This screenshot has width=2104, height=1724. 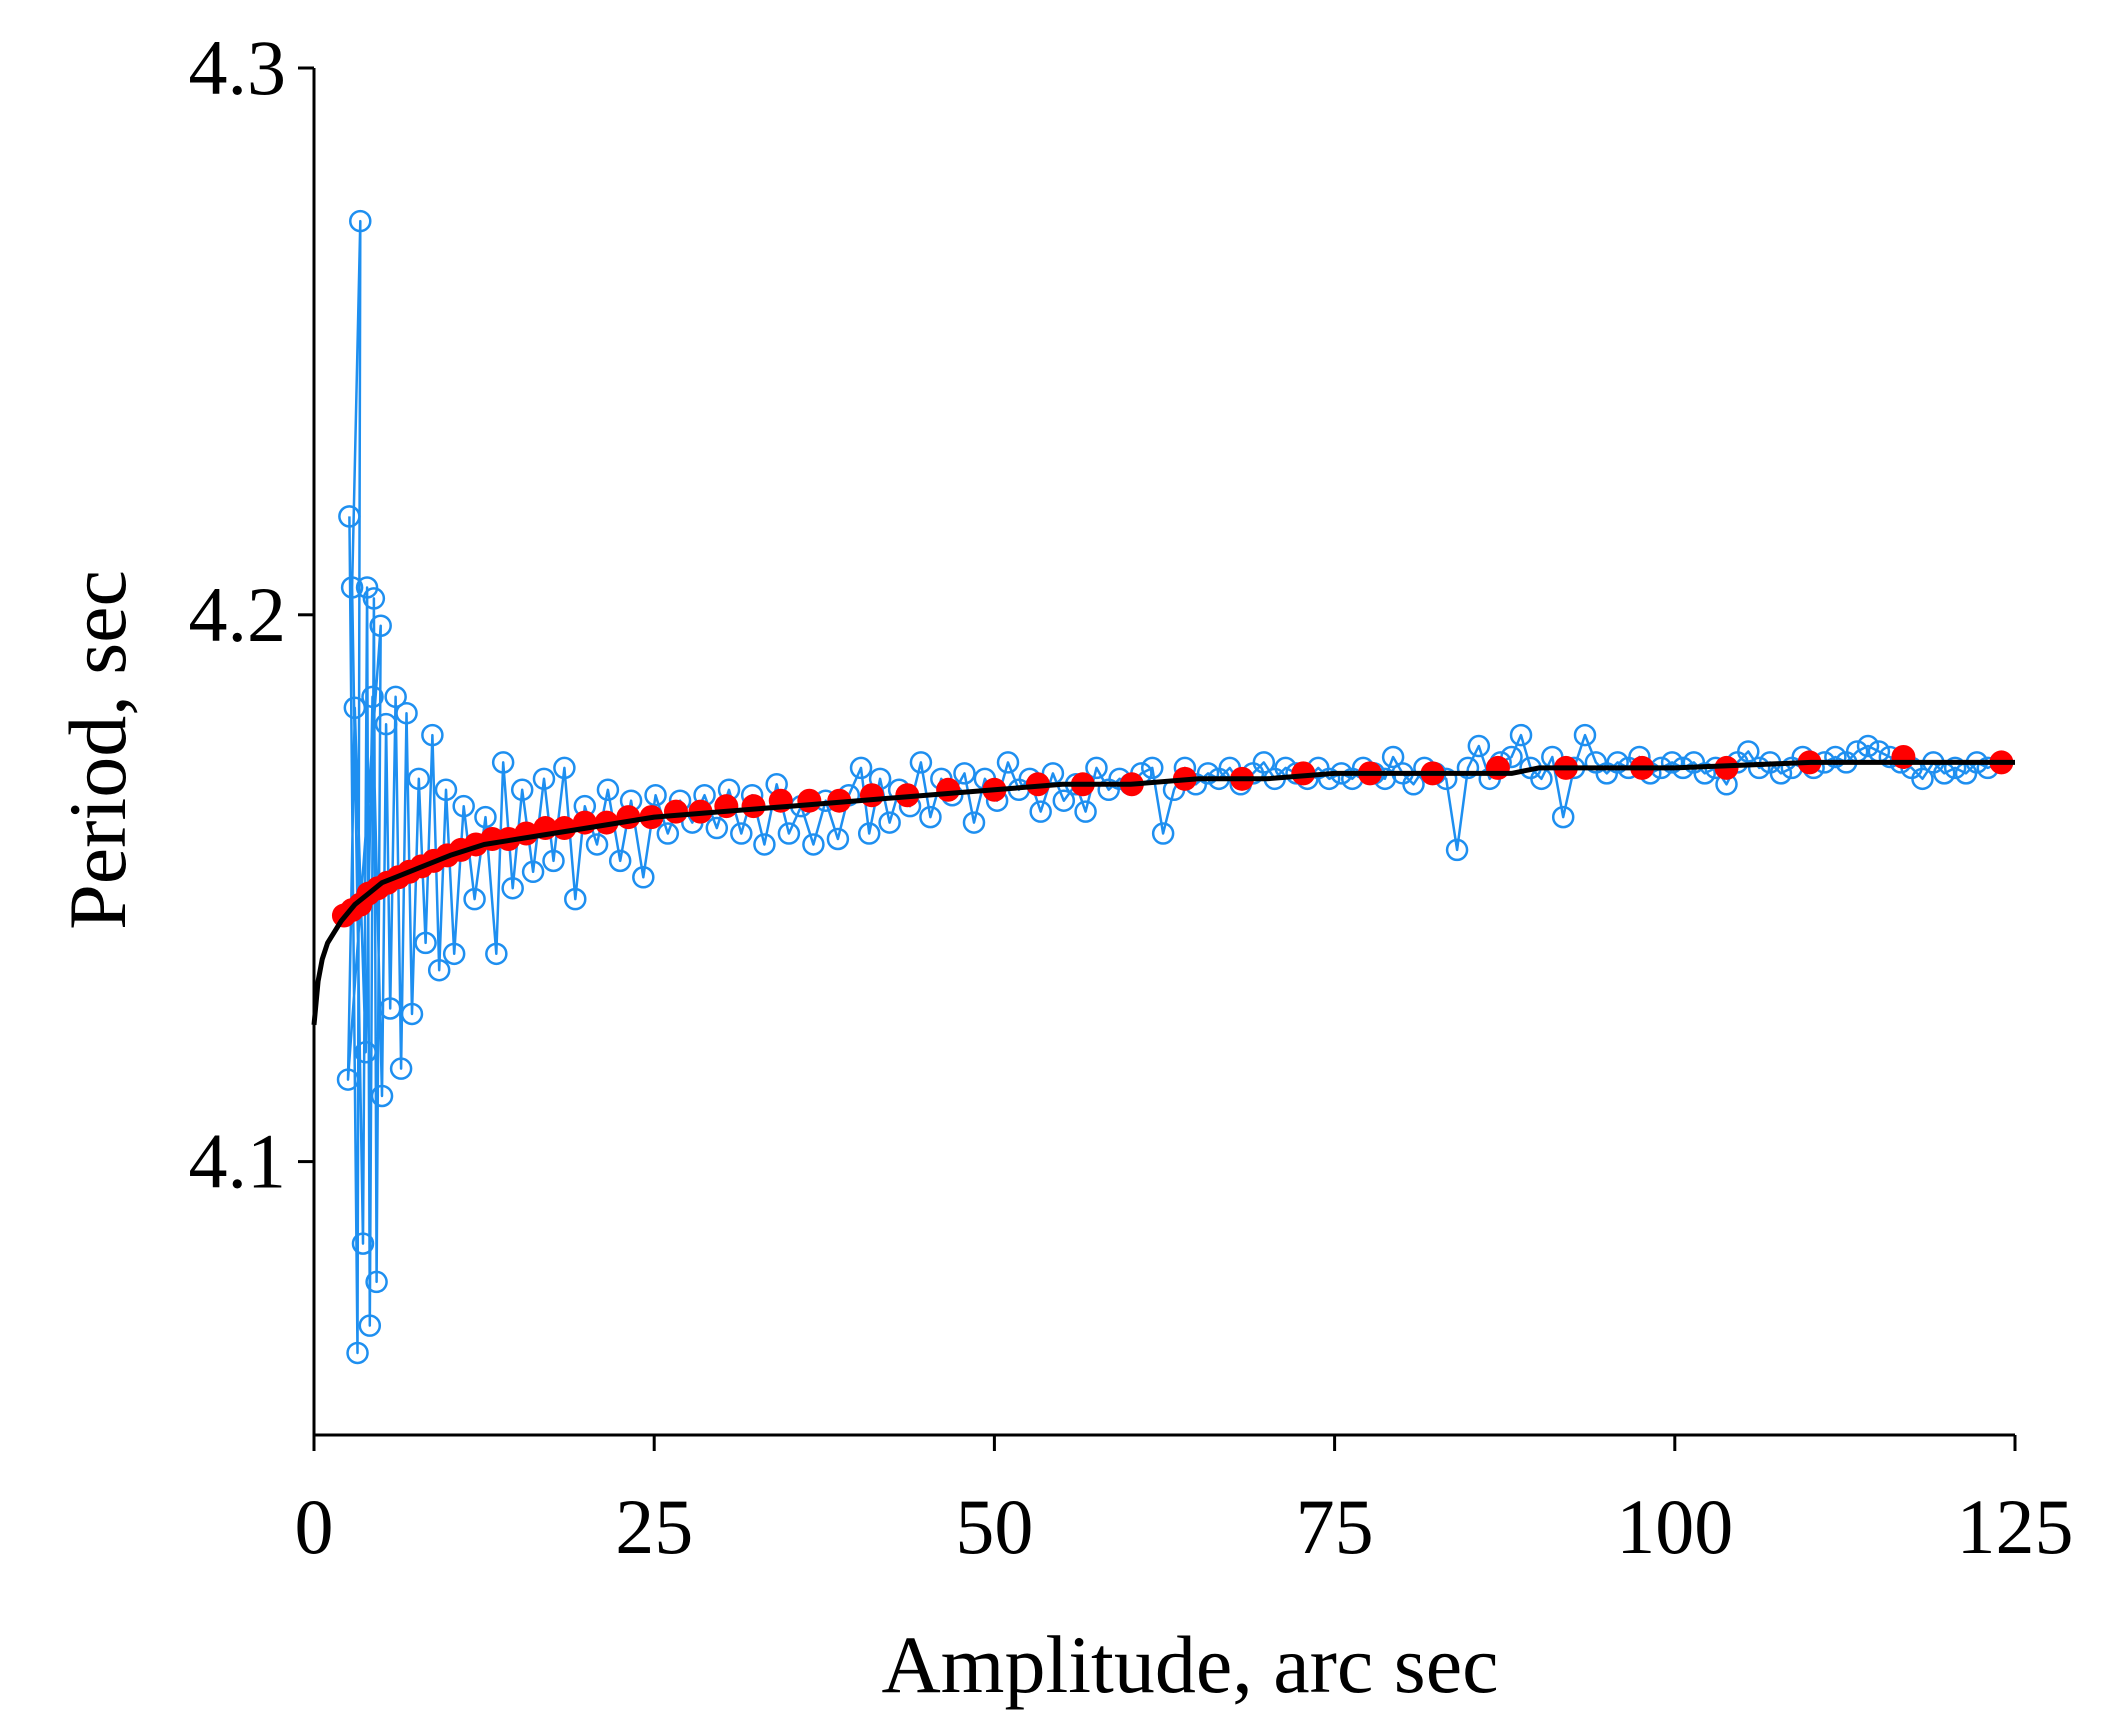 I want to click on x-tick-label: 50, so click(x=994, y=1526).